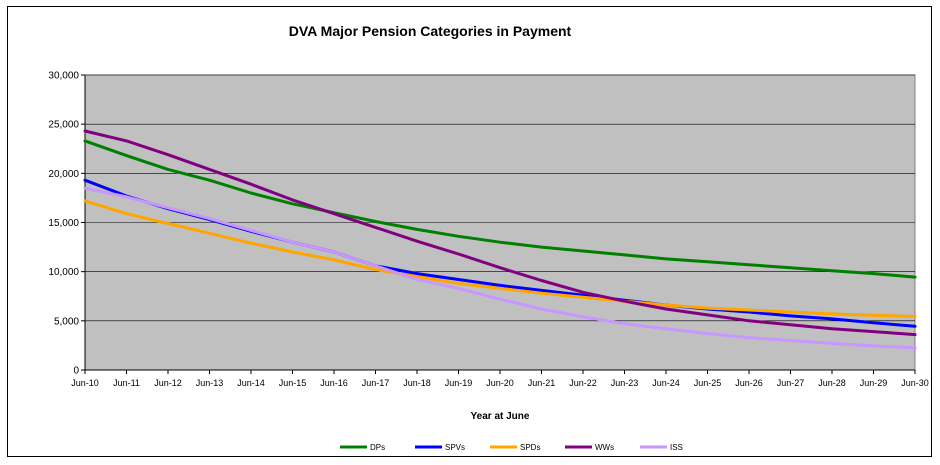 The image size is (940, 465). Describe the element at coordinates (293, 383) in the screenshot. I see `x-tick-label: Jun-15` at that location.